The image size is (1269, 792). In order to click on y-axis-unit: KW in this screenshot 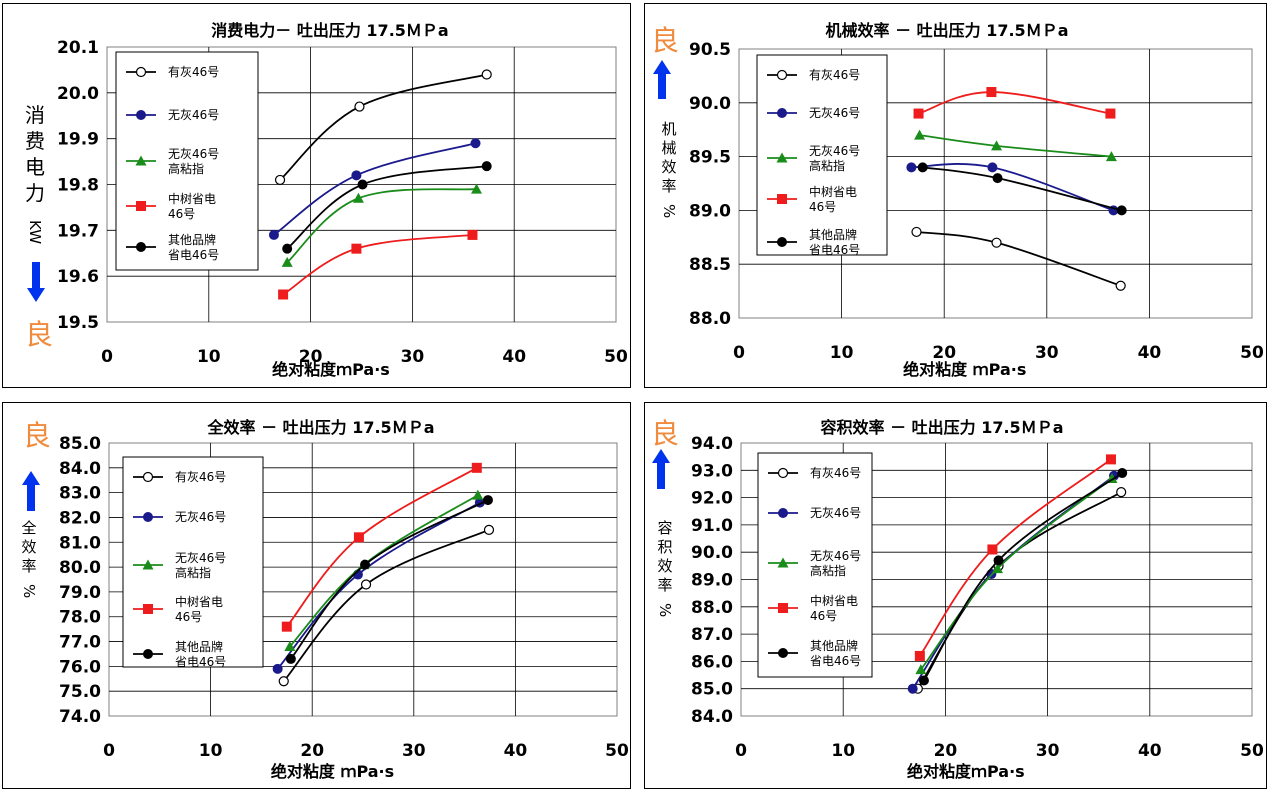, I will do `click(35, 232)`.